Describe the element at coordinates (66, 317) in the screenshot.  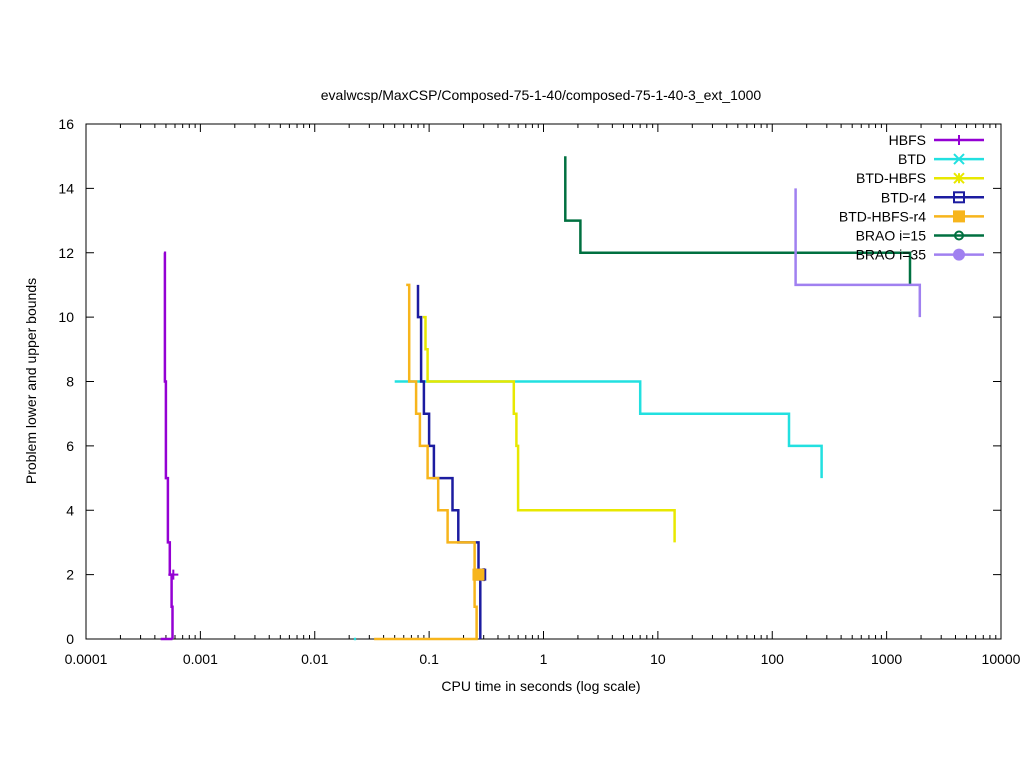
I see `y-tick-label: 10` at that location.